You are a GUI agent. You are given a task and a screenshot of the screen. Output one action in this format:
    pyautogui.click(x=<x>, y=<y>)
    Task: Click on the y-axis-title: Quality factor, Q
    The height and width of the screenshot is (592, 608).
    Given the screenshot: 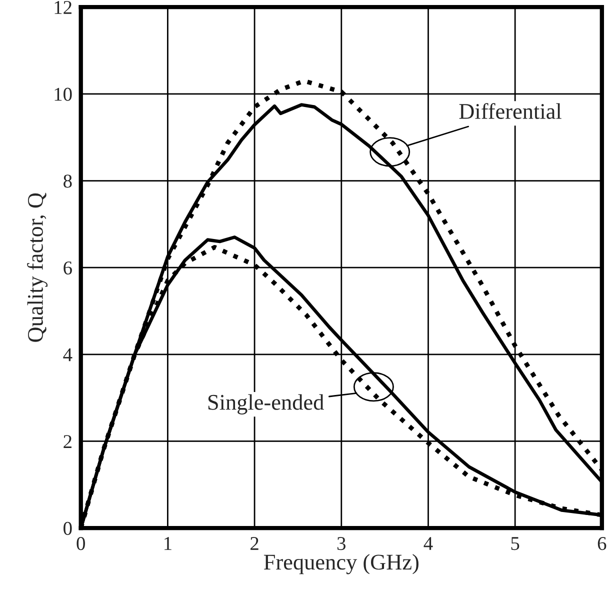 What is the action you would take?
    pyautogui.click(x=37, y=267)
    